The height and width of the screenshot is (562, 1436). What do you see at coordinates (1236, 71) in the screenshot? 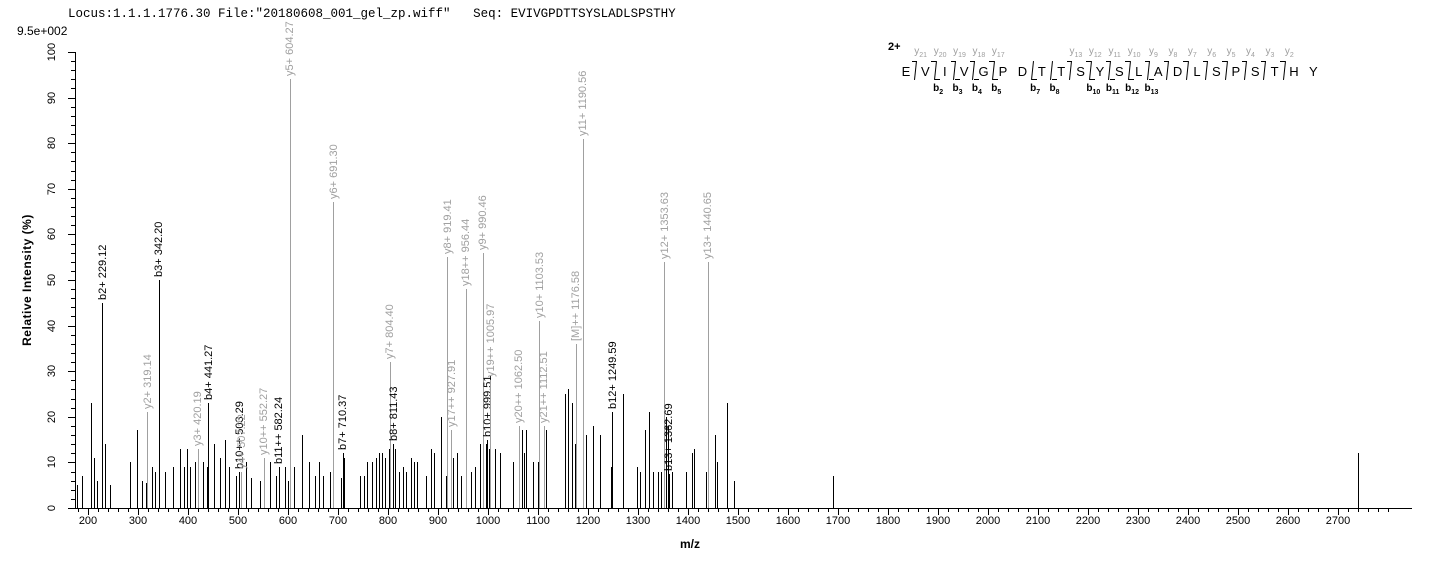
I see `residue-P18: P` at bounding box center [1236, 71].